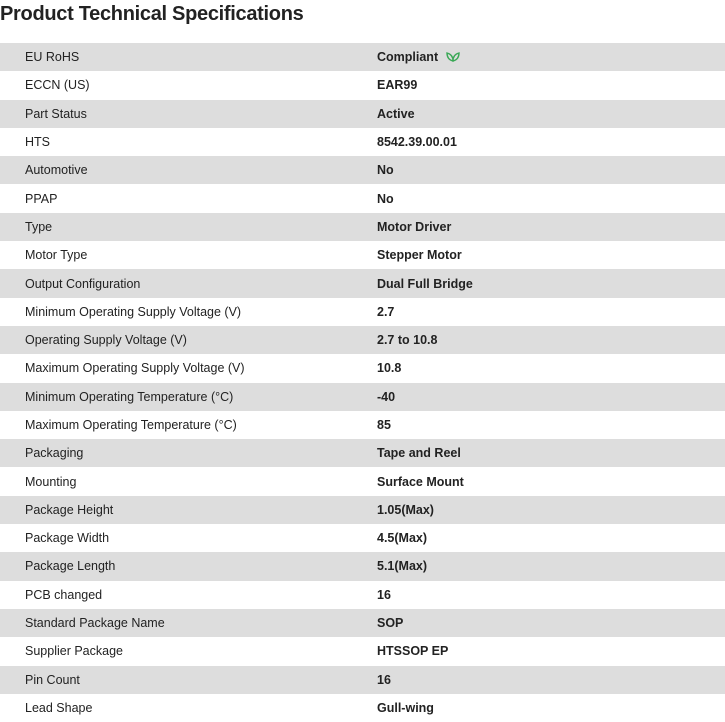 This screenshot has width=725, height=722. What do you see at coordinates (362, 113) in the screenshot?
I see `spec-row: Part Status Active` at bounding box center [362, 113].